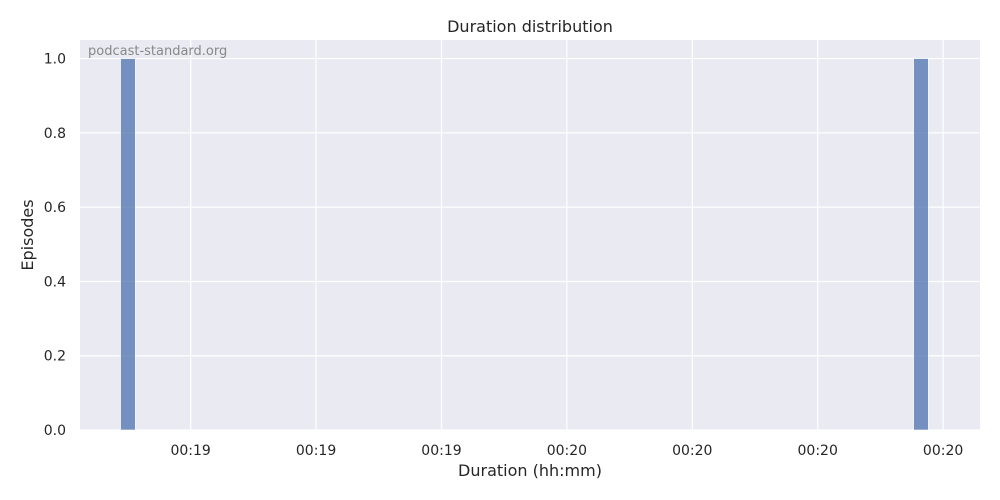 The height and width of the screenshot is (500, 1000). I want to click on watermark: podcast-standard.org, so click(157, 51).